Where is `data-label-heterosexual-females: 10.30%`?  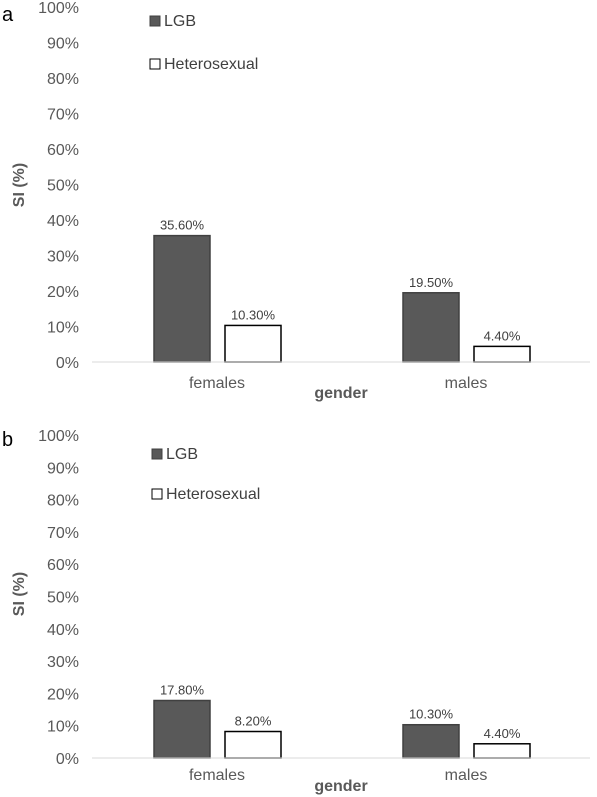
data-label-heterosexual-females: 10.30% is located at coordinates (253, 314).